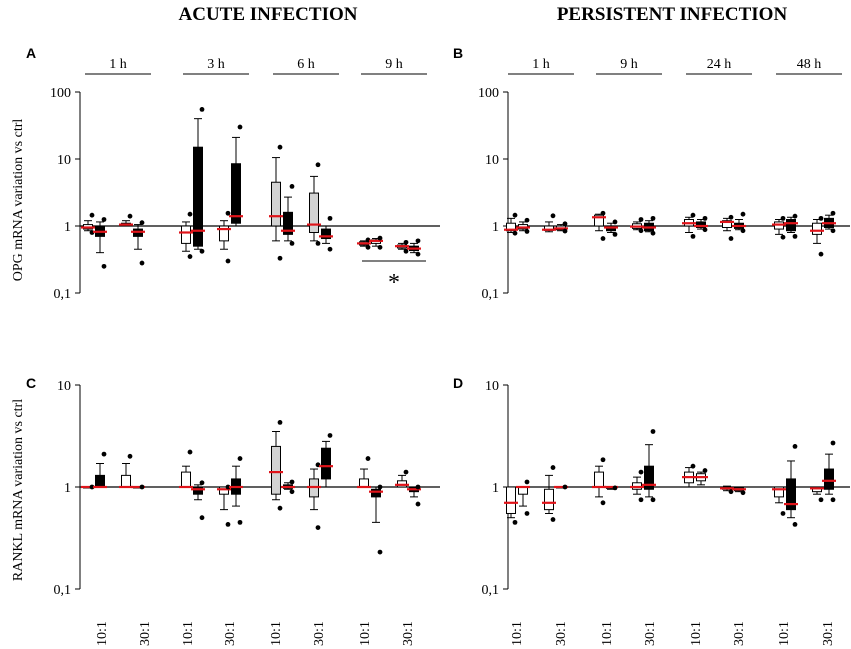  I want to click on time-group-label: 9 h, so click(629, 64).